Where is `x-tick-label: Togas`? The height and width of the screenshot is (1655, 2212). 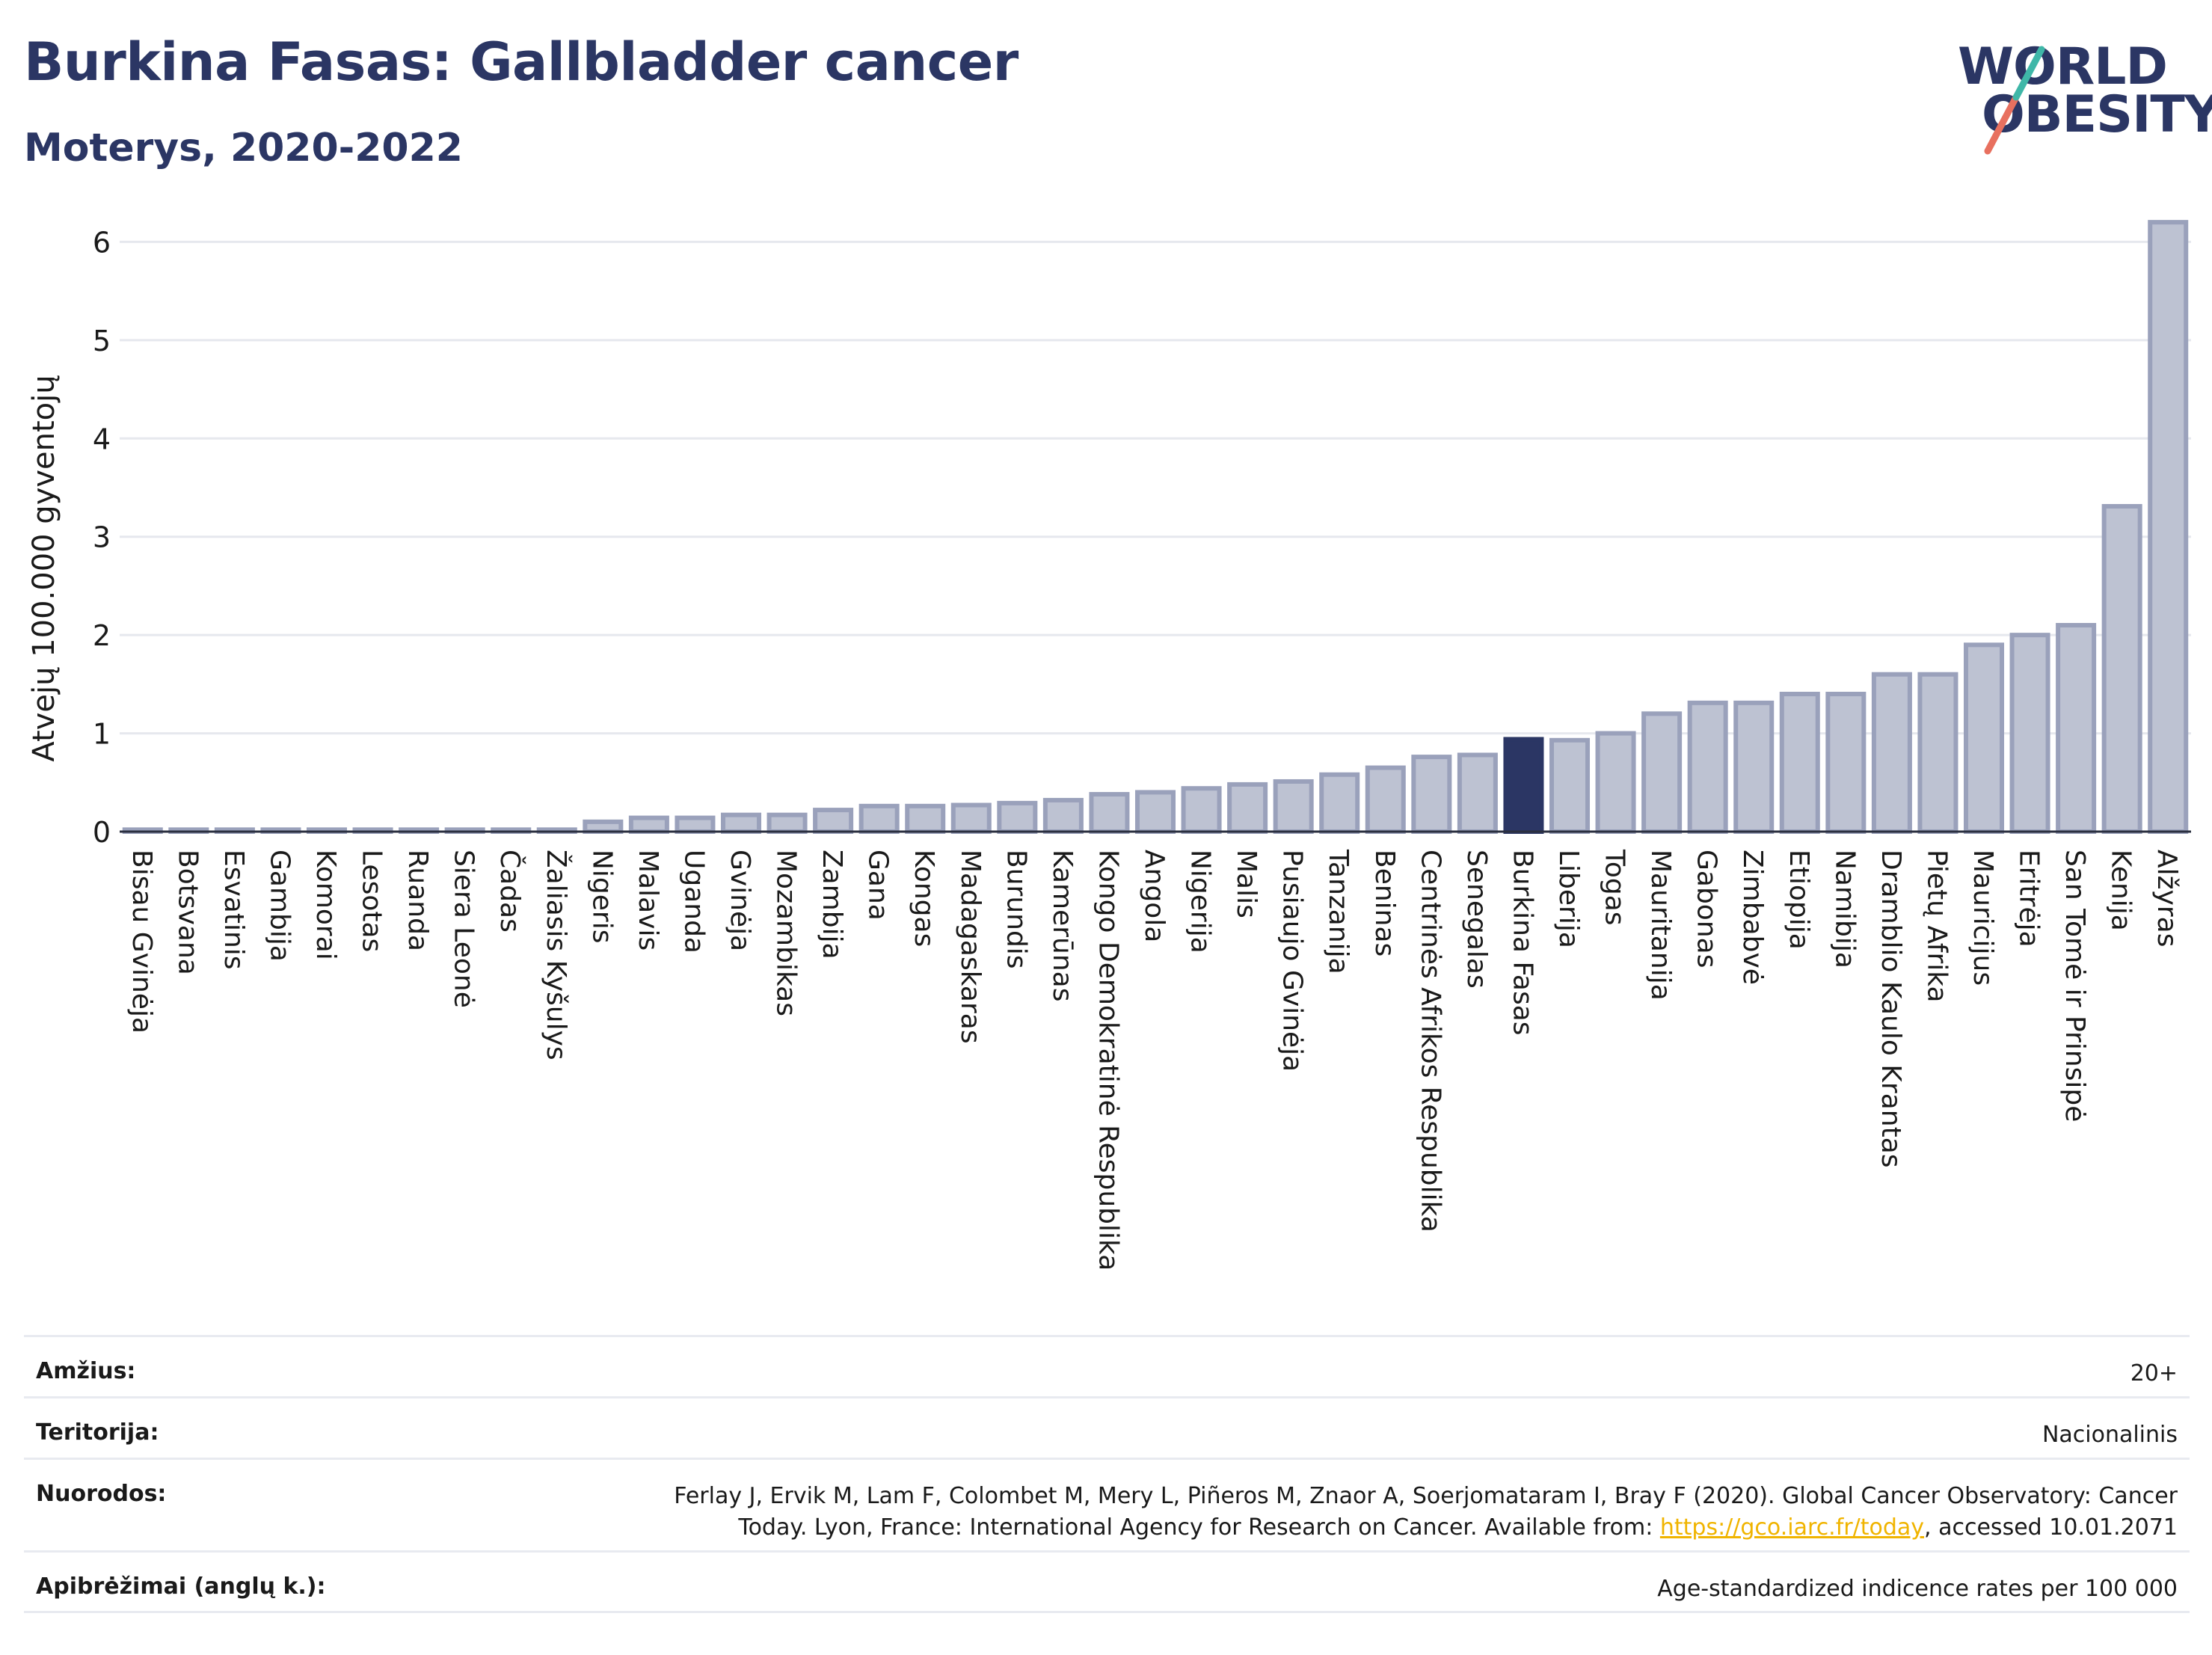 x-tick-label: Togas is located at coordinates (1615, 887).